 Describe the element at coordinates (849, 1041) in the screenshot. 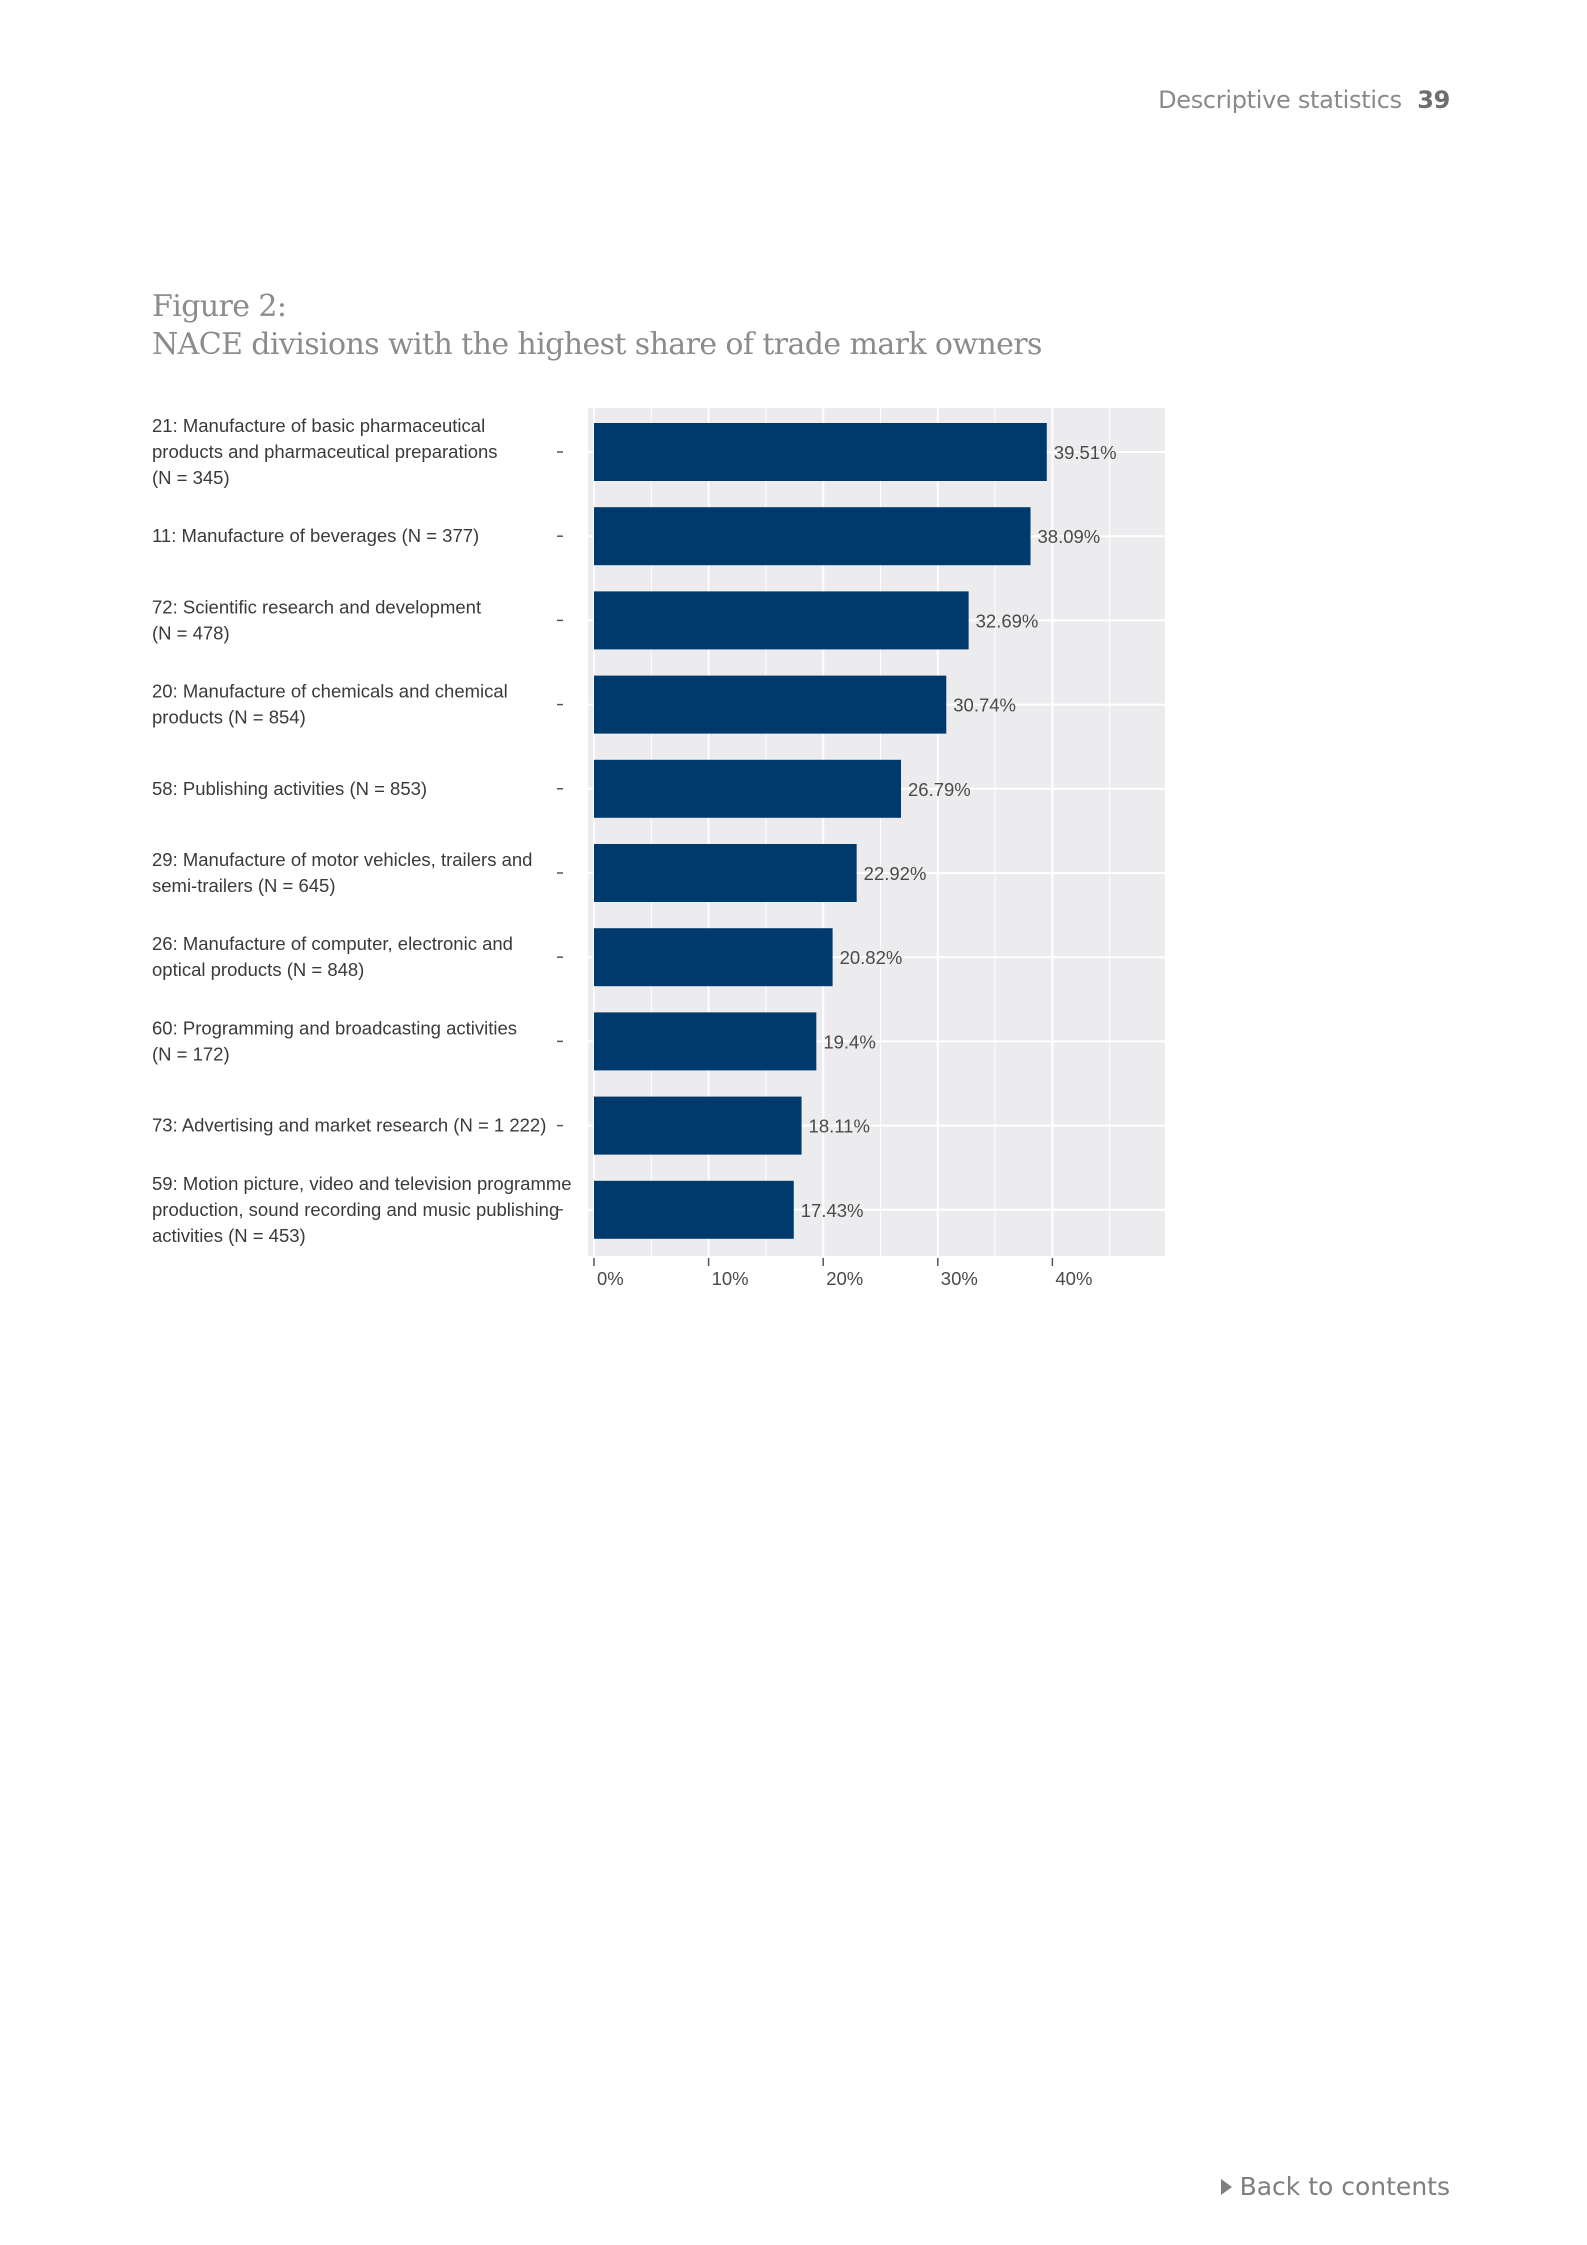

I see `value-label: 19.4%` at that location.